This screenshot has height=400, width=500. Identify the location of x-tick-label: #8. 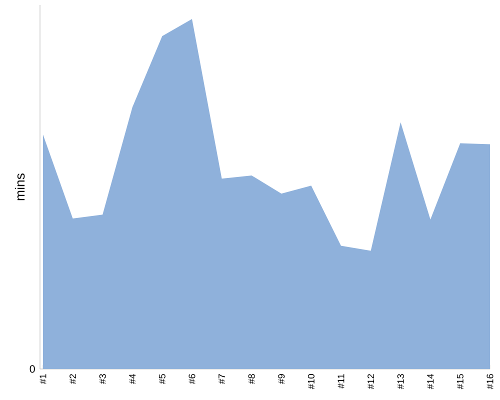
(251, 379).